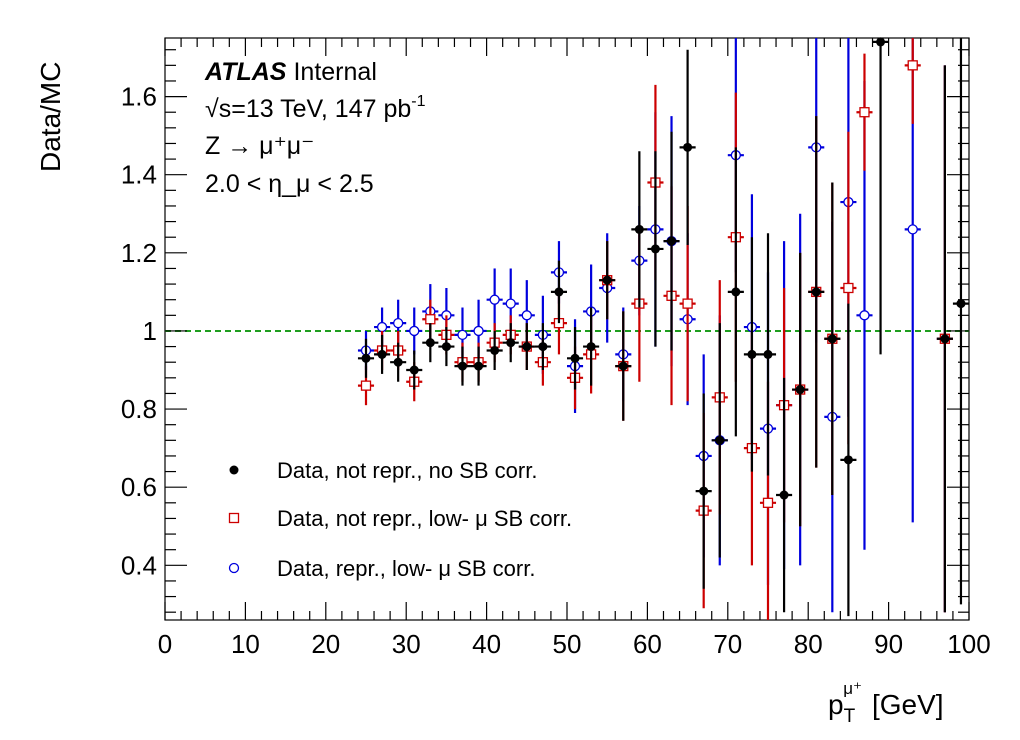  I want to click on x-tick-label: 100, so click(968, 644).